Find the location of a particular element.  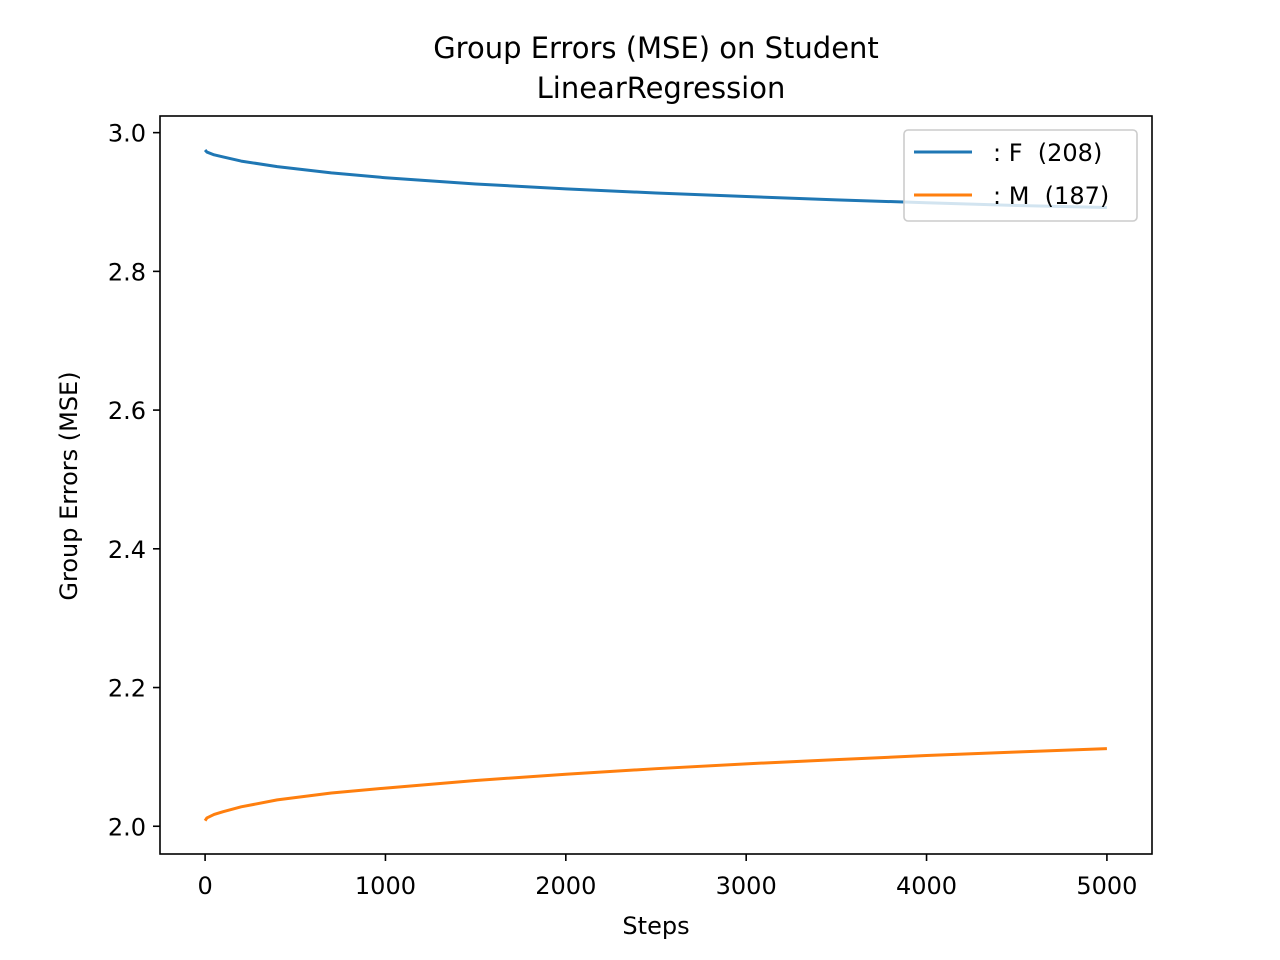

y-tick-label: 2.6 is located at coordinates (127, 411).